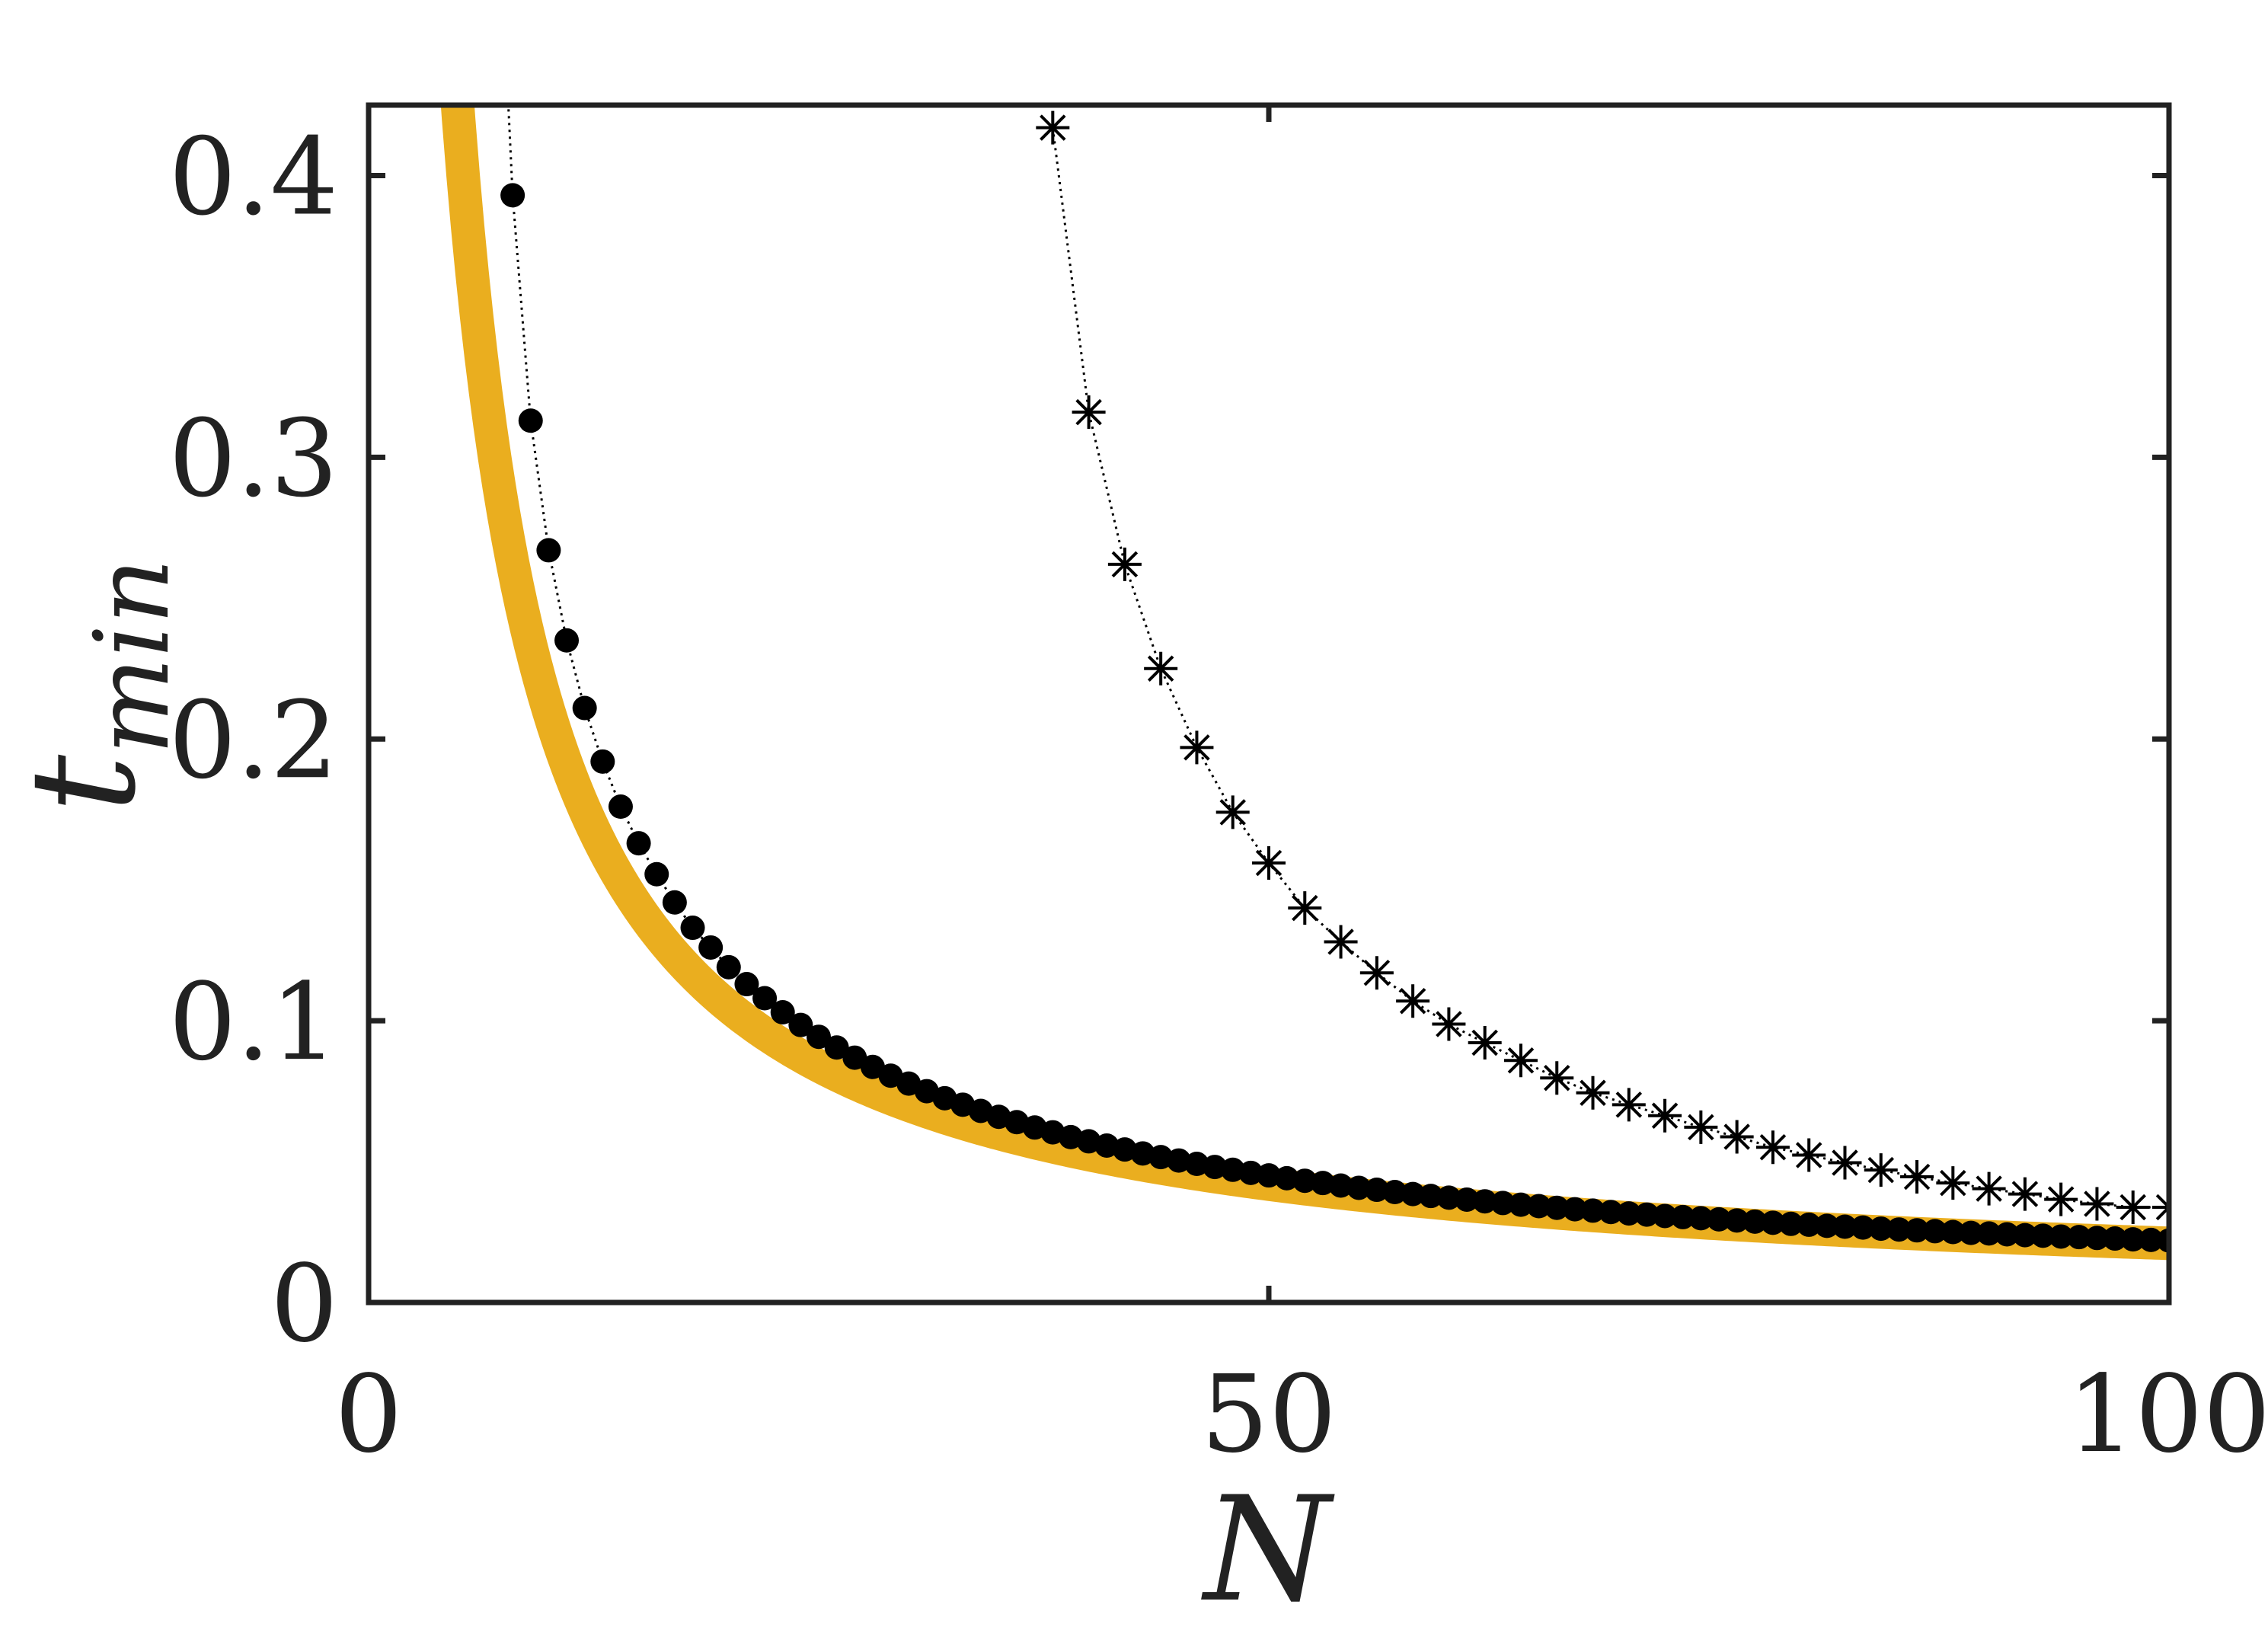  What do you see at coordinates (1269, 1415) in the screenshot?
I see `x-tick-label: 50` at bounding box center [1269, 1415].